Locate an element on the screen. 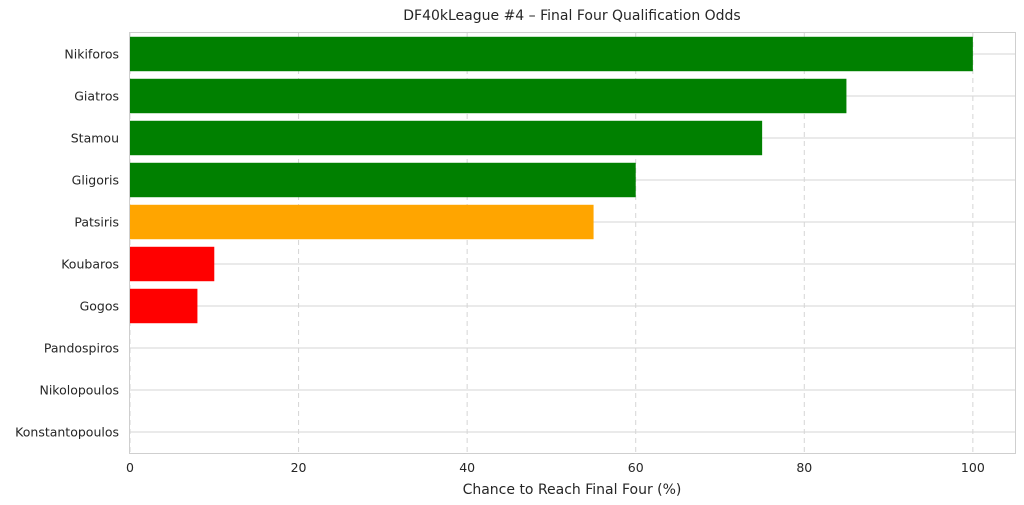 This screenshot has height=505, width=1024. y-tick-label: Pandospiros is located at coordinates (81, 348).